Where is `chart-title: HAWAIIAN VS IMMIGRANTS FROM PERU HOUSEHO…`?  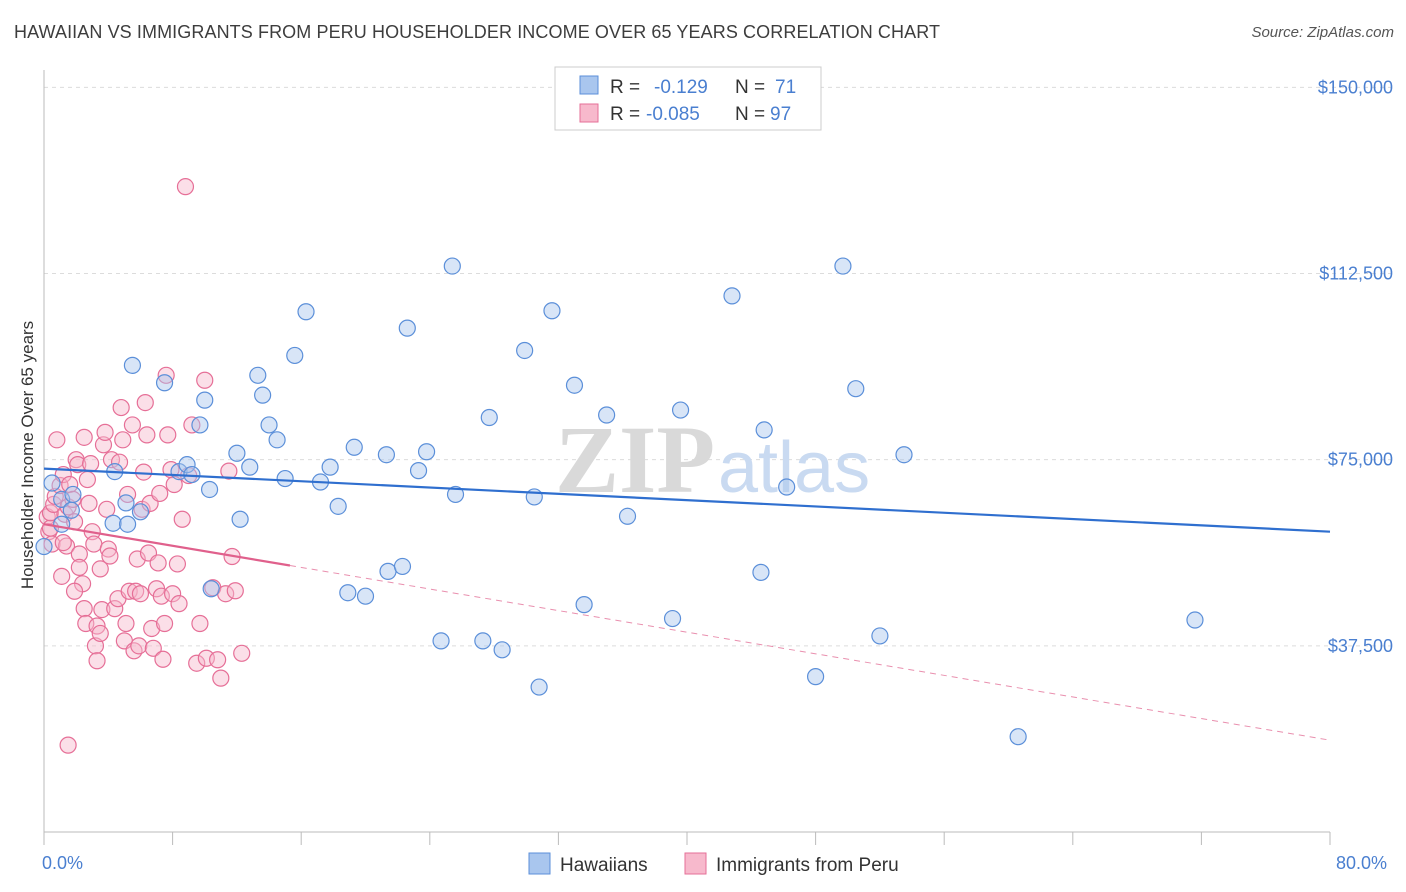
chart-title: HAWAIIAN VS IMMIGRANTS FROM PERU HOUSEHO… is located at coordinates (477, 32).